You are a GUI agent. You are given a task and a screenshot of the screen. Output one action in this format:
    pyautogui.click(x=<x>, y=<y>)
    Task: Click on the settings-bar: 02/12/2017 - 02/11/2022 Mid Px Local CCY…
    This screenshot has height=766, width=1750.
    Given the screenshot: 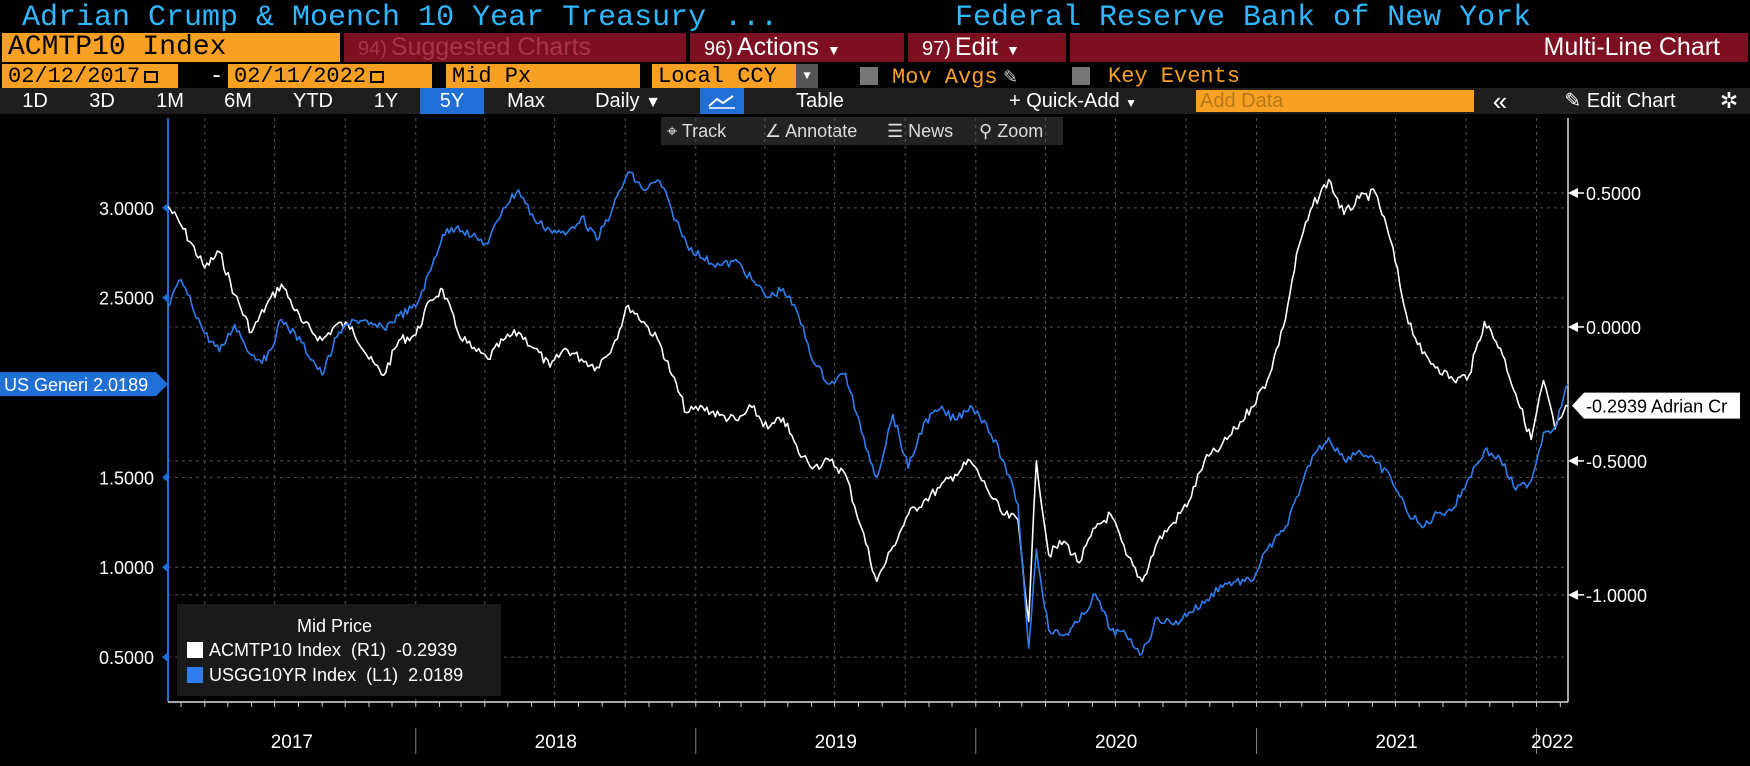 What is the action you would take?
    pyautogui.click(x=875, y=77)
    